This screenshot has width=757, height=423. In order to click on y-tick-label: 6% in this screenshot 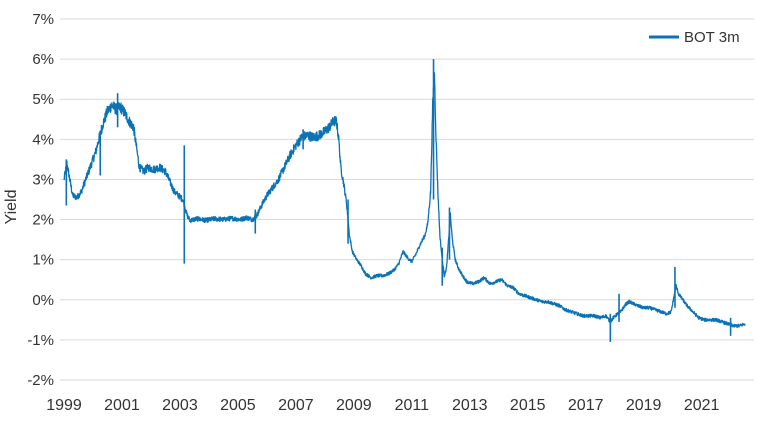, I will do `click(43, 59)`.